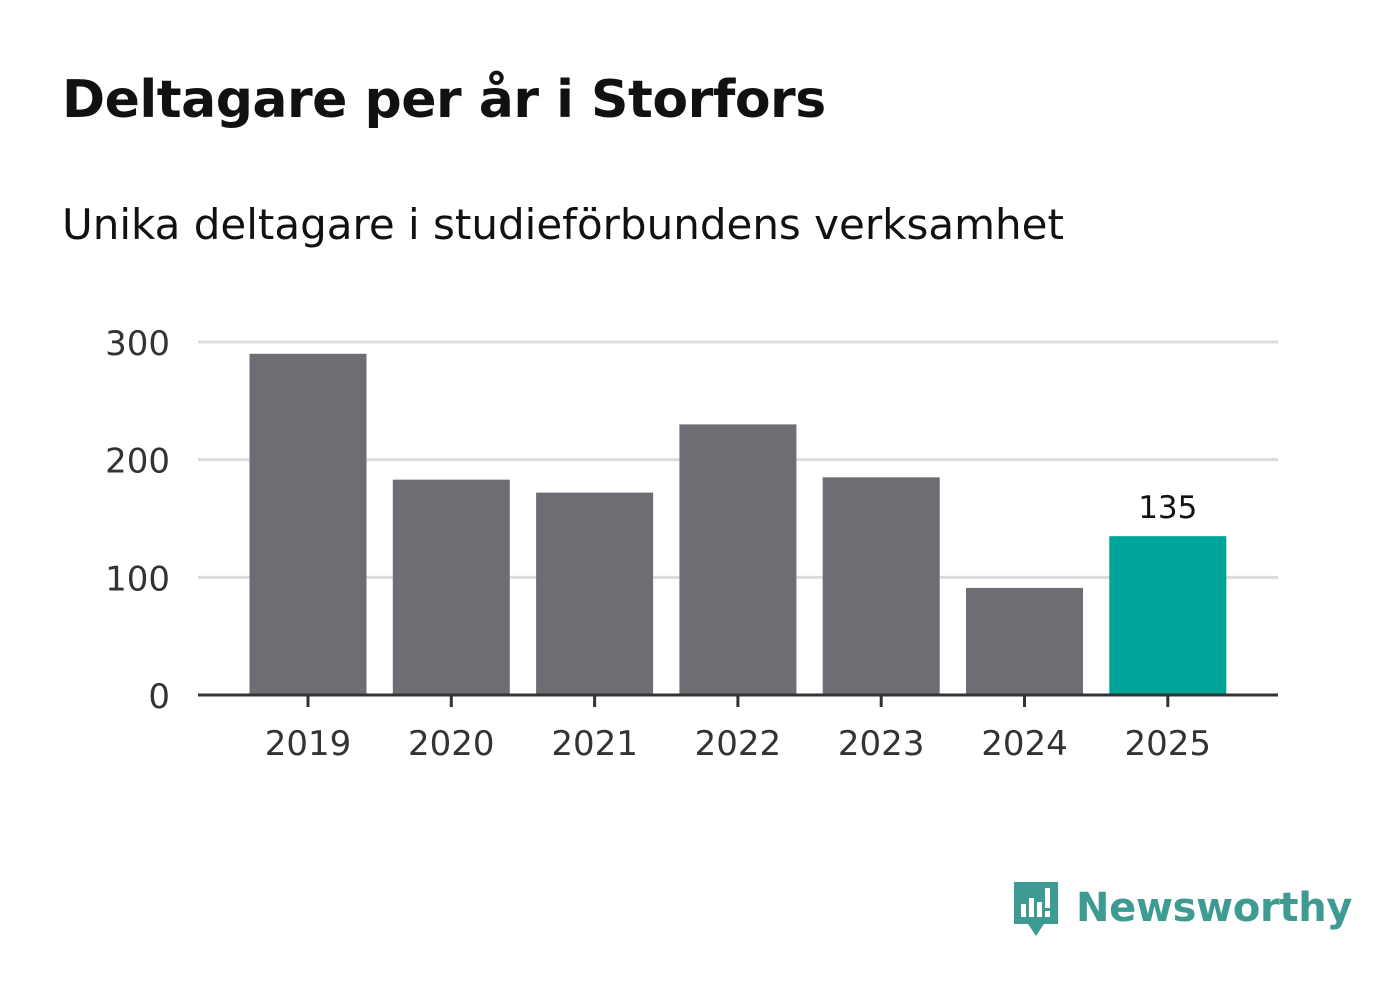 This screenshot has height=999, width=1382. Describe the element at coordinates (137, 462) in the screenshot. I see `y-tick-label: 200` at that location.